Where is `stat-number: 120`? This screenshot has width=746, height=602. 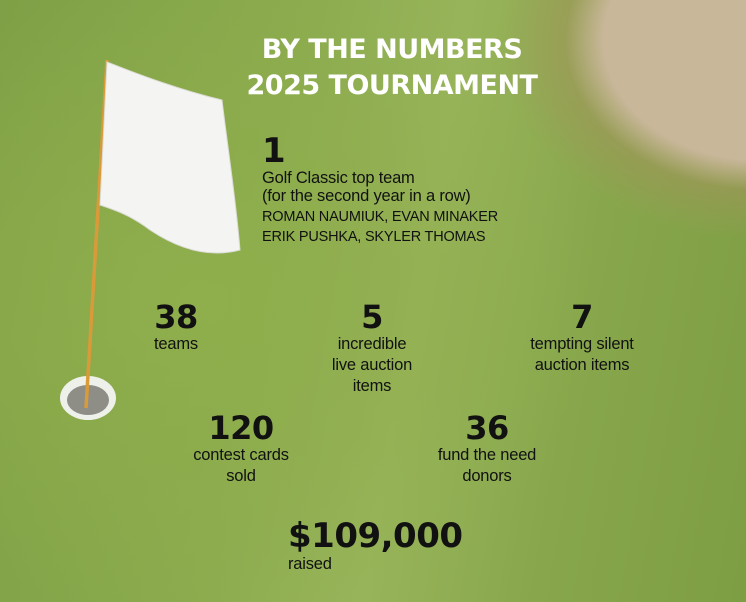
stat-number: 120 is located at coordinates (241, 428).